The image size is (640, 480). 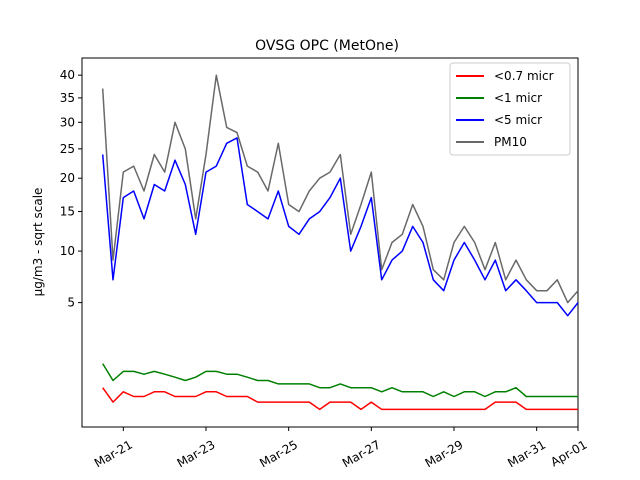 What do you see at coordinates (518, 120) in the screenshot?
I see `legend-label: <5 micr` at bounding box center [518, 120].